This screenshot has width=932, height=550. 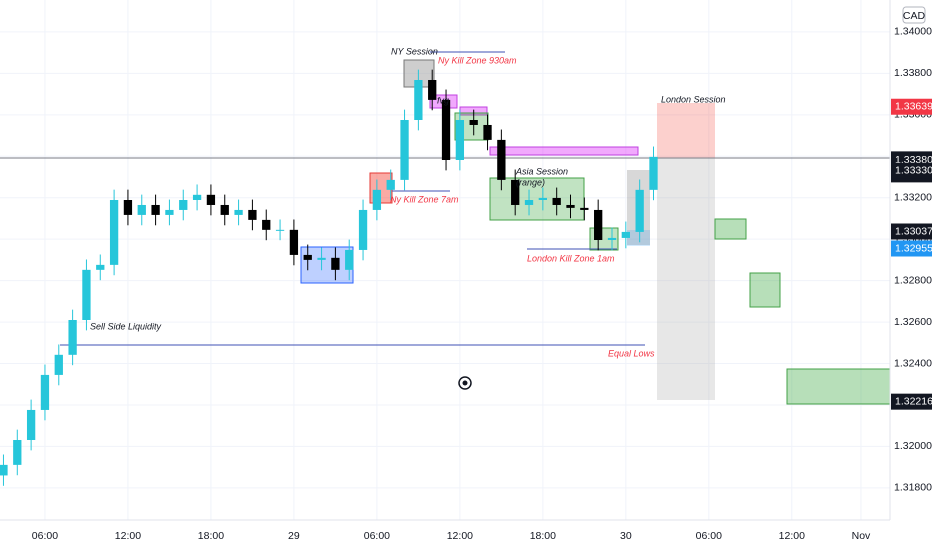 What do you see at coordinates (424, 199) in the screenshot?
I see `annotation: Ny Kill Zone 7am` at bounding box center [424, 199].